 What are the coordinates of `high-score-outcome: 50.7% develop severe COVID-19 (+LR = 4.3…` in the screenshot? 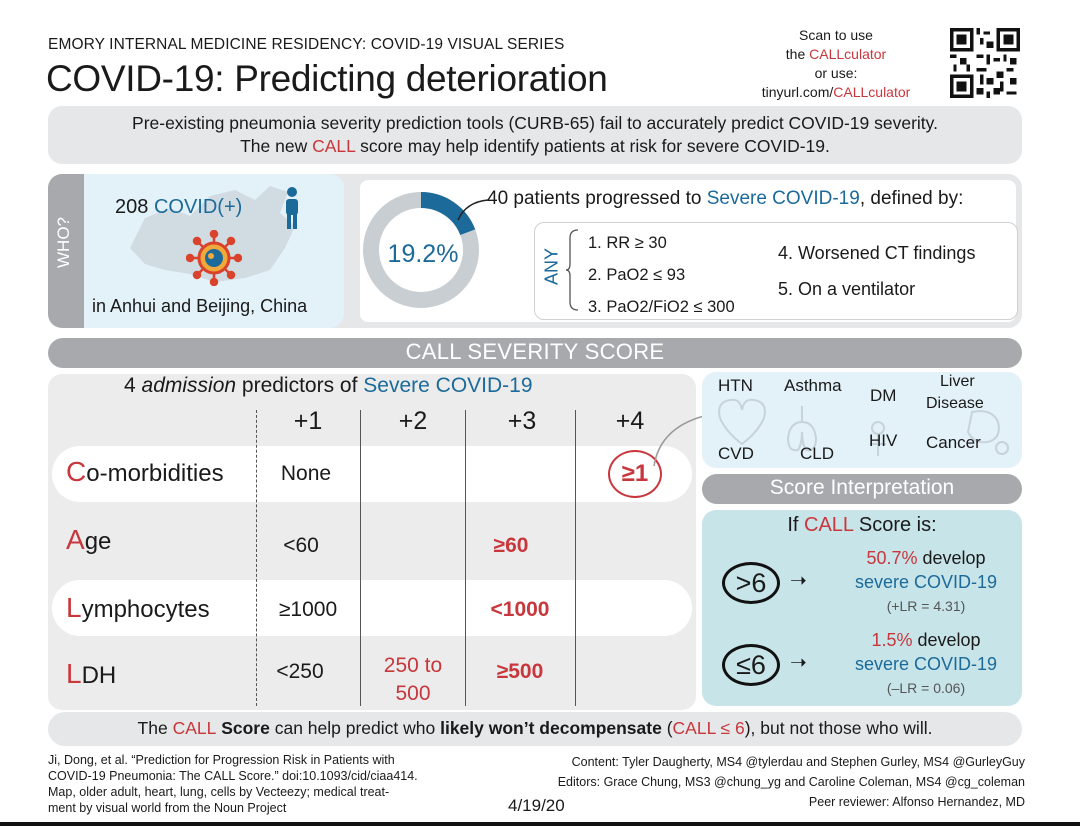 It's located at (926, 581).